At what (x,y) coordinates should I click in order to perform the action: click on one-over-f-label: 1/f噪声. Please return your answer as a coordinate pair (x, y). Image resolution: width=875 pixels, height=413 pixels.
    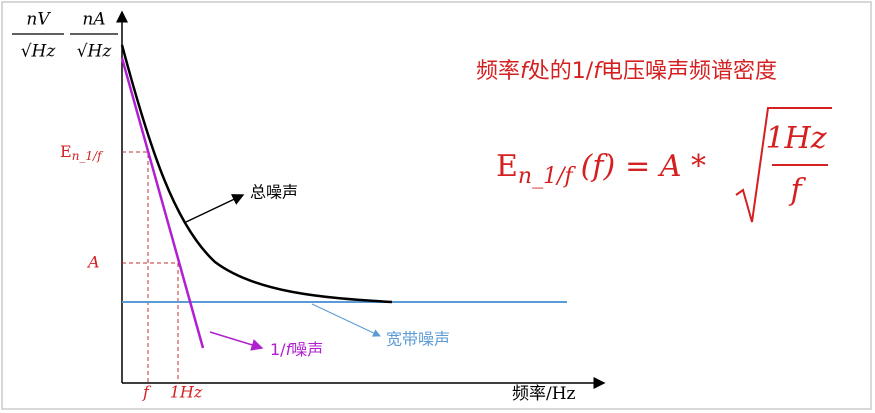
    Looking at the image, I should click on (296, 349).